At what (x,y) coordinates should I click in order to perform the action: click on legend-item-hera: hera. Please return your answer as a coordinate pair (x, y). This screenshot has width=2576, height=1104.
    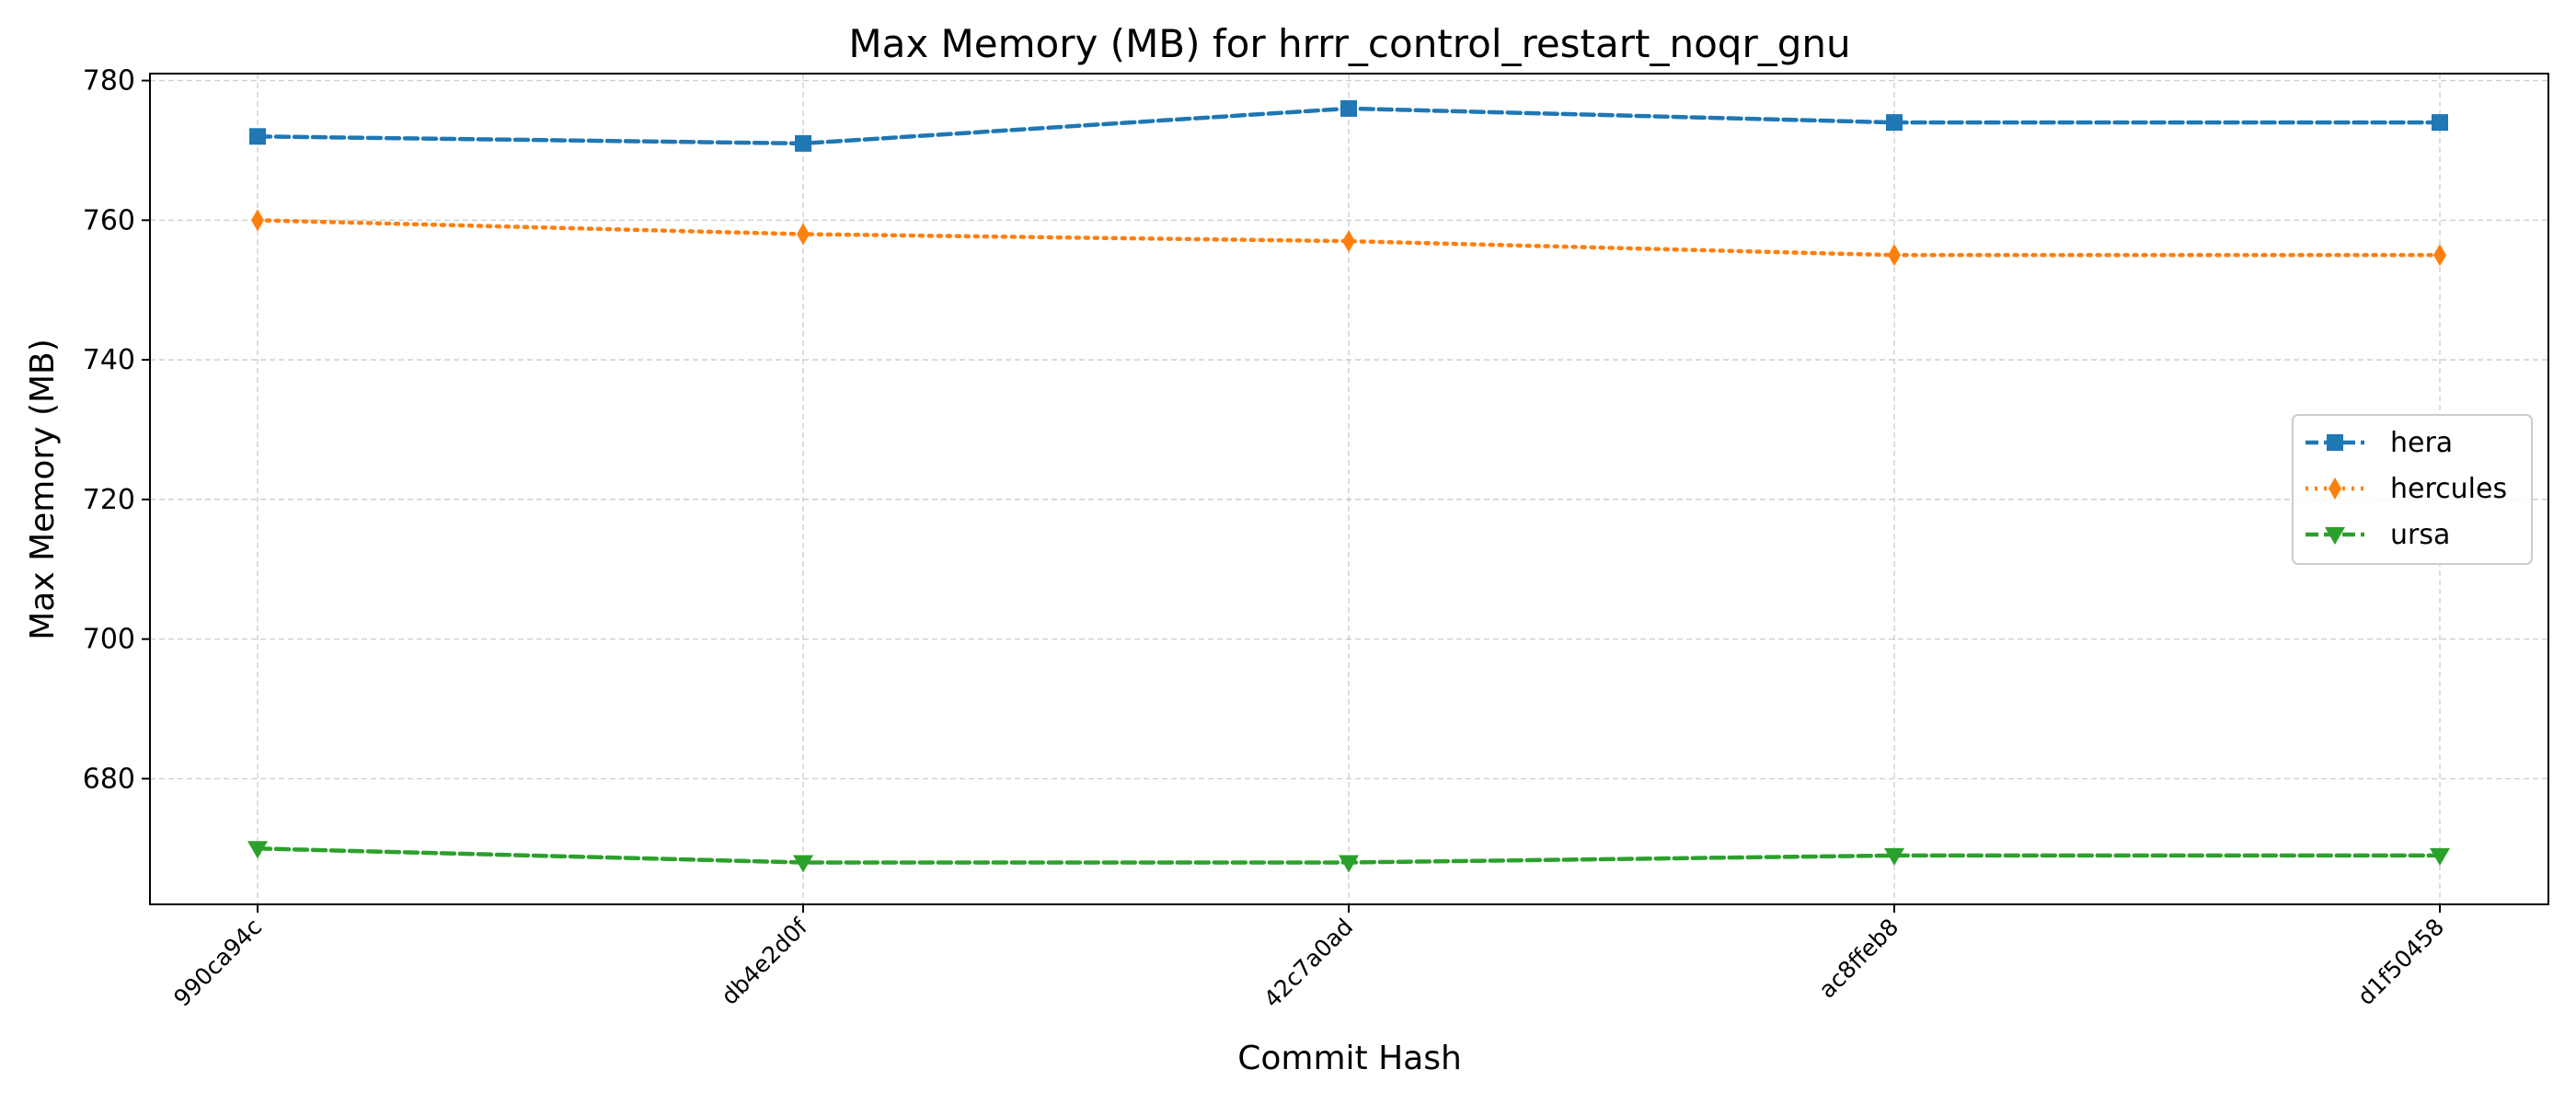
    Looking at the image, I should click on (2379, 443).